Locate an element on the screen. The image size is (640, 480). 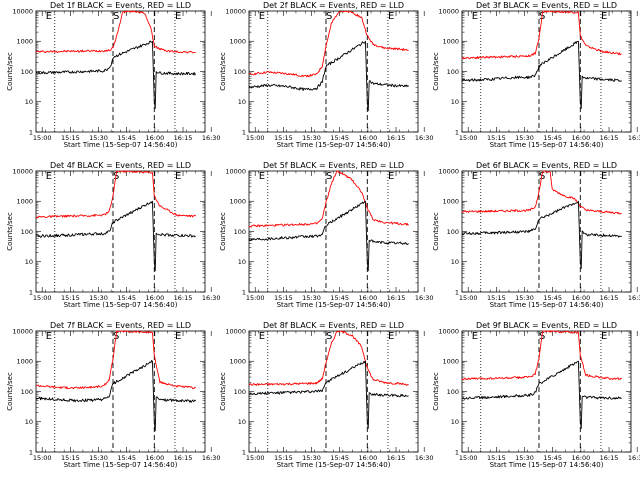
chart-title: Det 9f BLACK = Events, RED = LLD is located at coordinates (546, 325).